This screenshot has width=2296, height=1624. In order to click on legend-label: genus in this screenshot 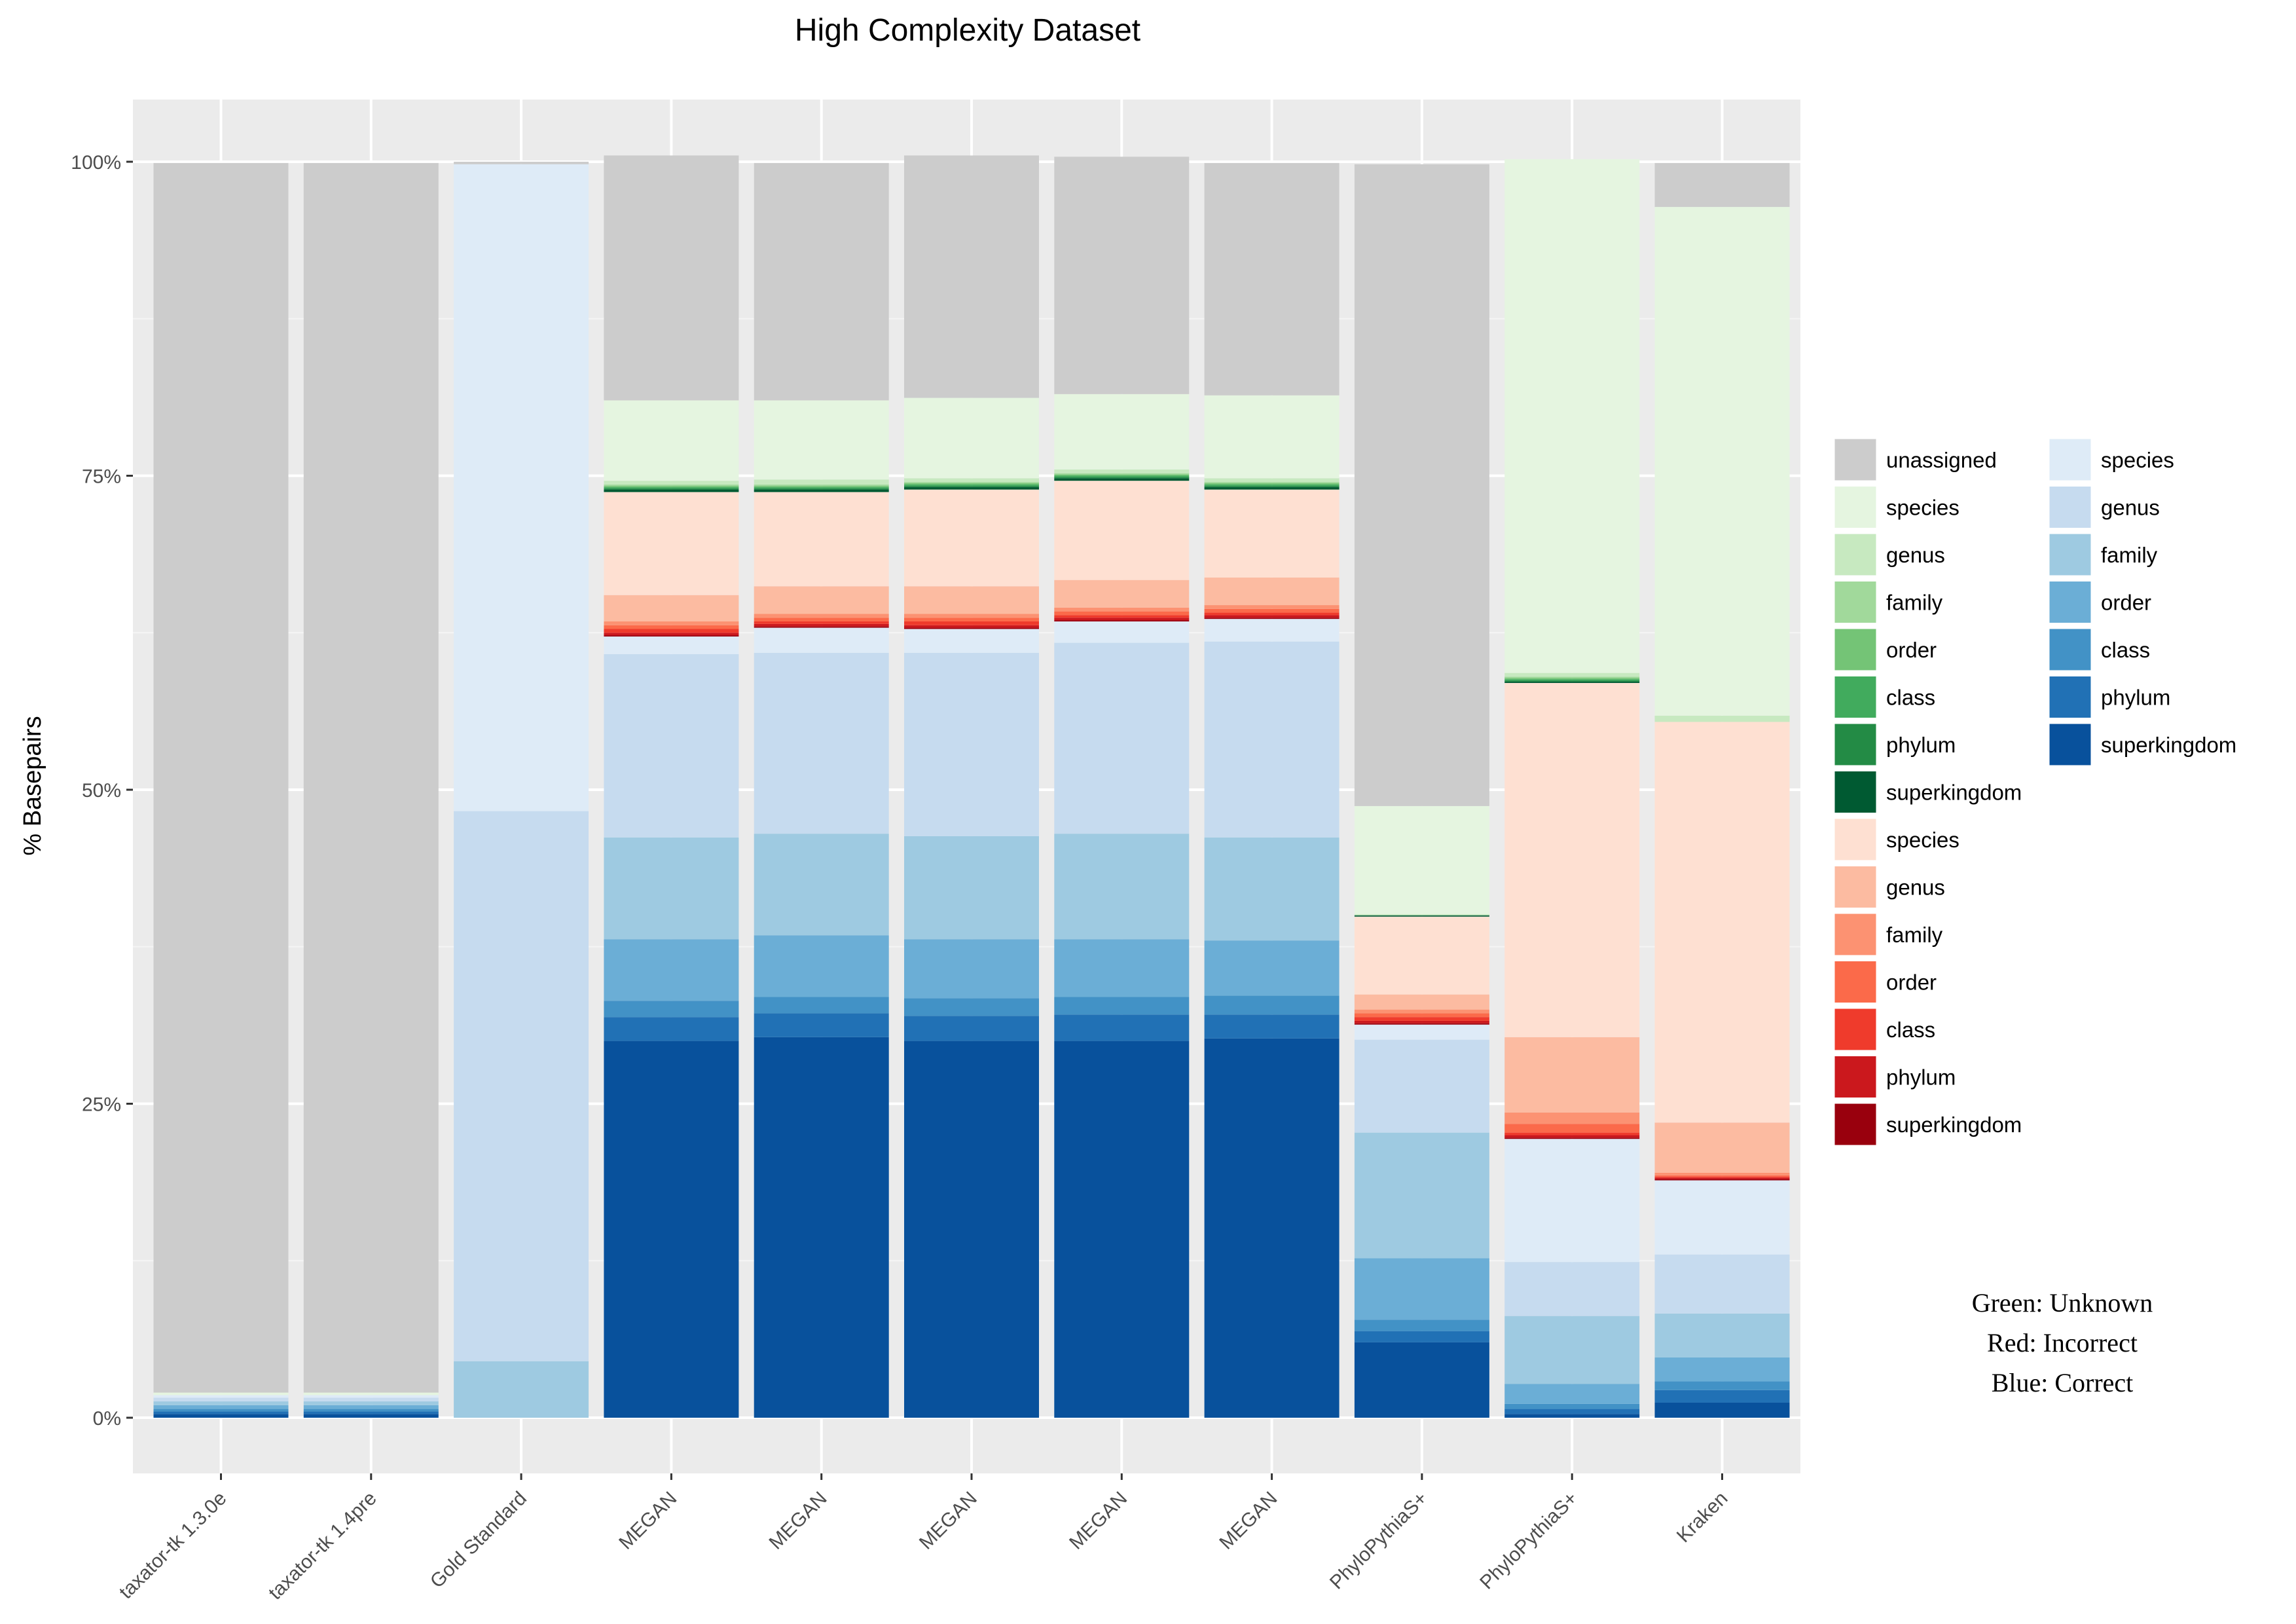, I will do `click(1915, 555)`.